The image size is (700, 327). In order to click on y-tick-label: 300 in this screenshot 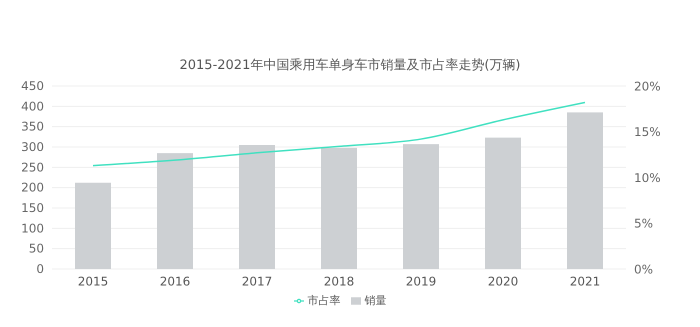, I will do `click(32, 147)`.